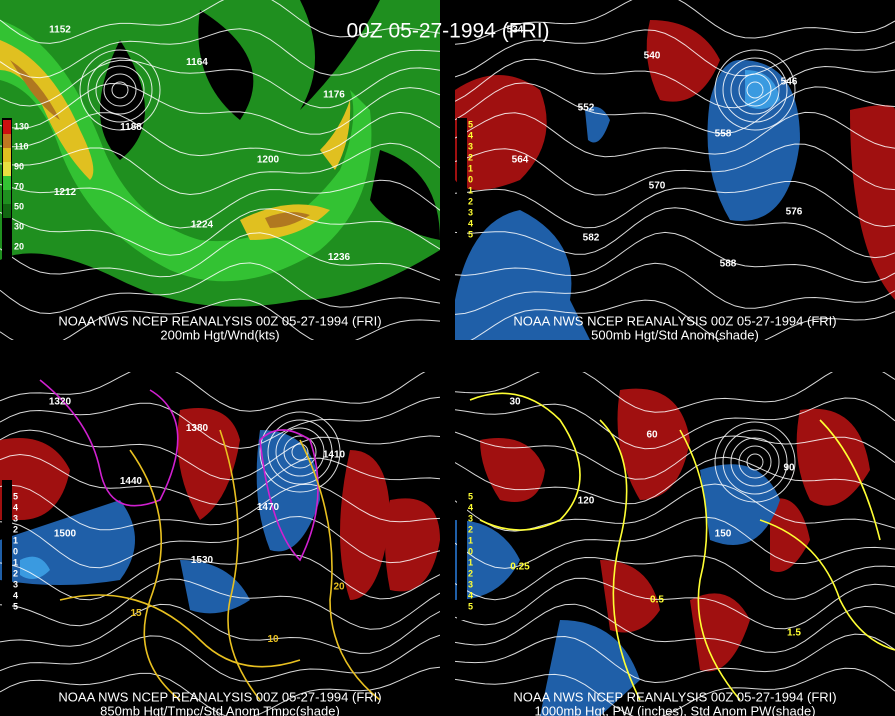  I want to click on contour-label: 1212, so click(65, 192).